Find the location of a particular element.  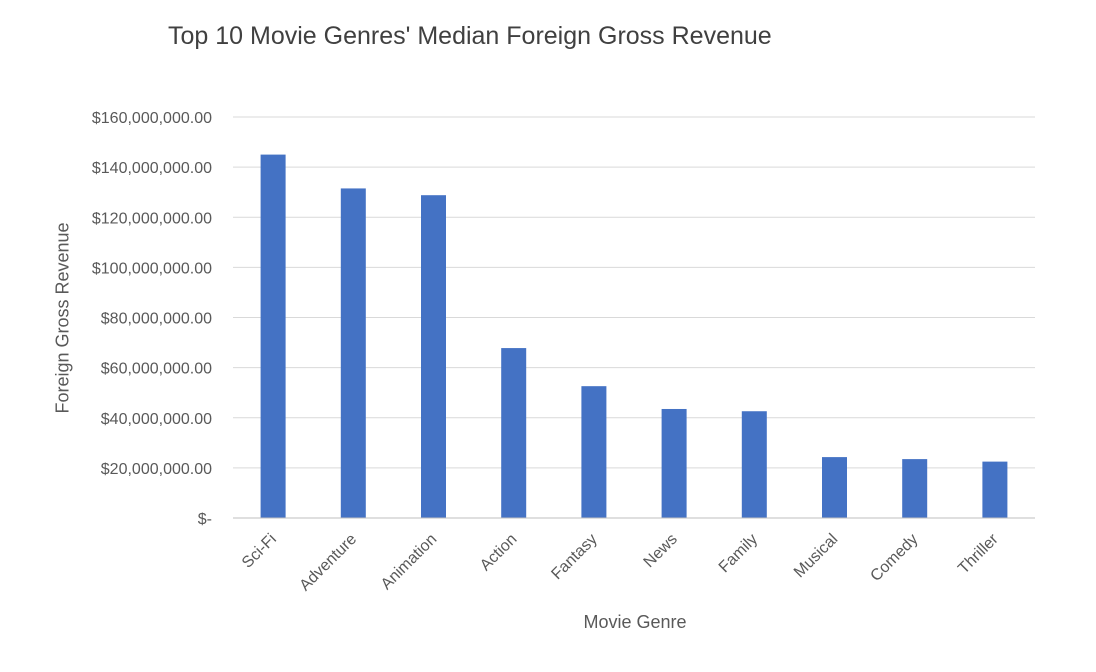

x-tick-label: Action is located at coordinates (498, 552).